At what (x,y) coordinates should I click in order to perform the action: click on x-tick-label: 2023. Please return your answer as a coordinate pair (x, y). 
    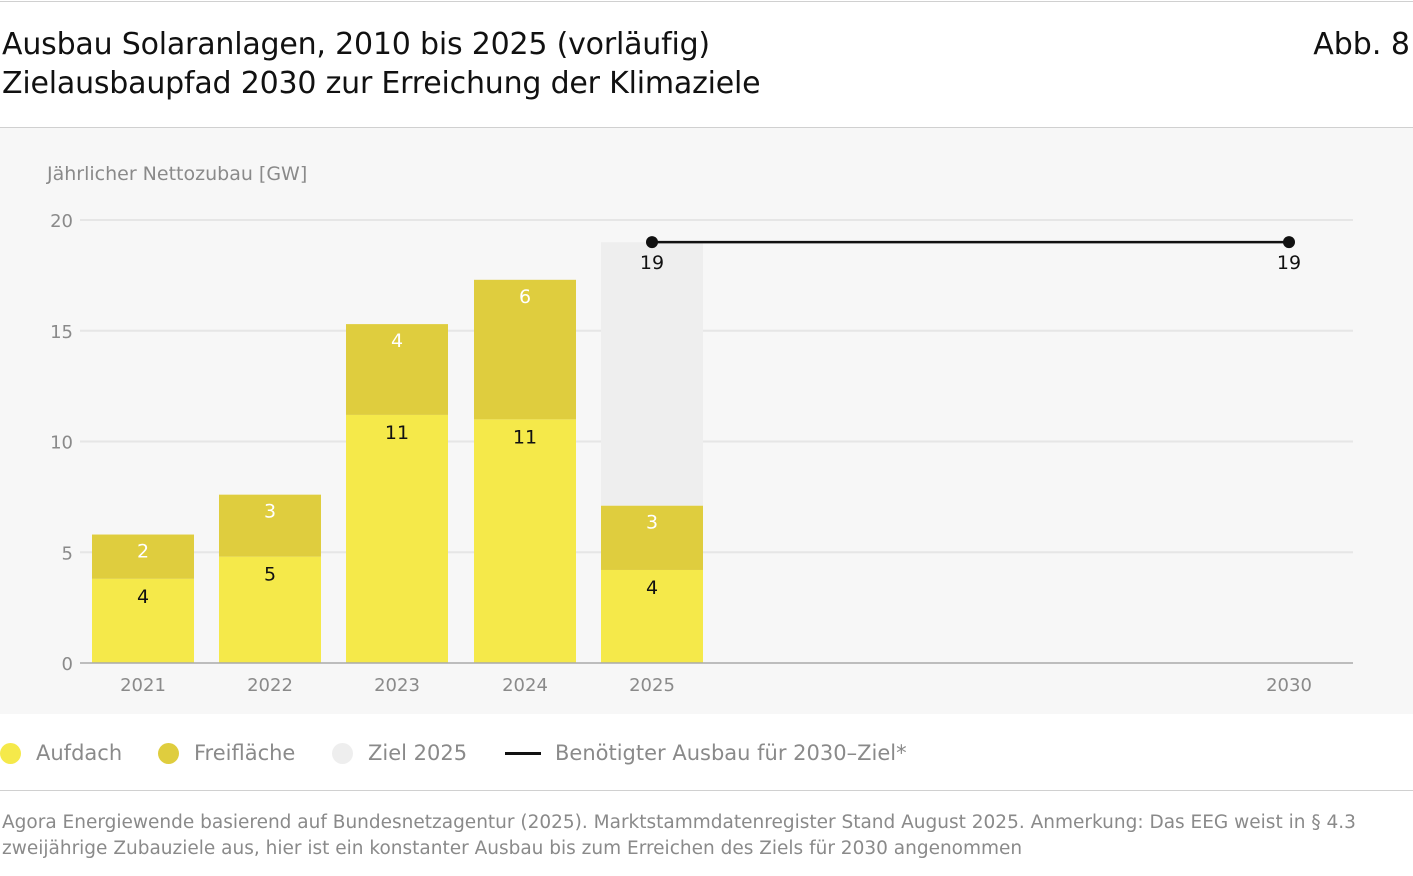
    Looking at the image, I should click on (397, 685).